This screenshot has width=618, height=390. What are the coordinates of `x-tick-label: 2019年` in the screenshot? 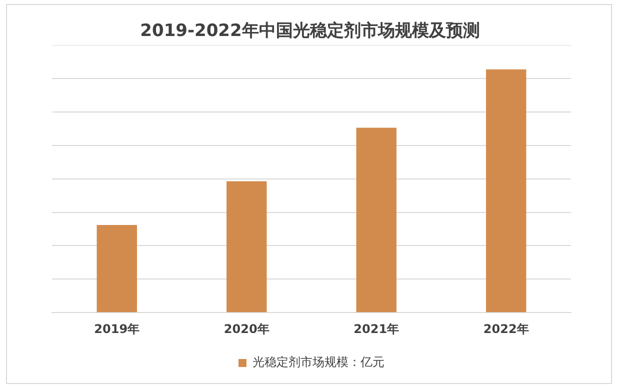 It's located at (117, 329).